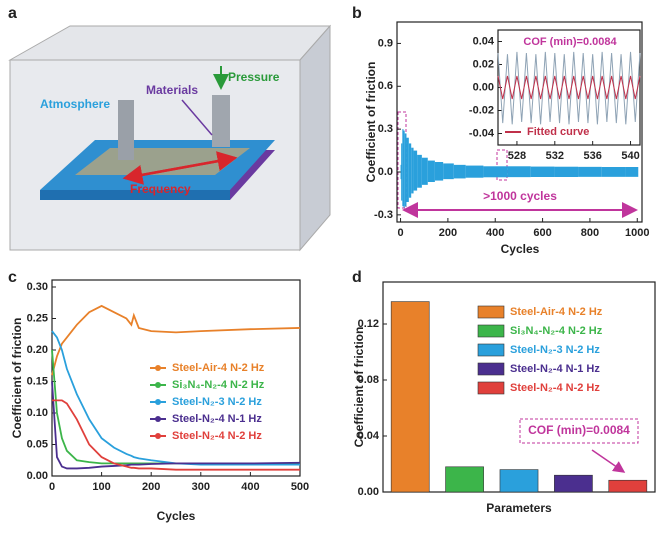 Image resolution: width=660 pixels, height=534 pixels. I want to click on inset-background, so click(569, 87).